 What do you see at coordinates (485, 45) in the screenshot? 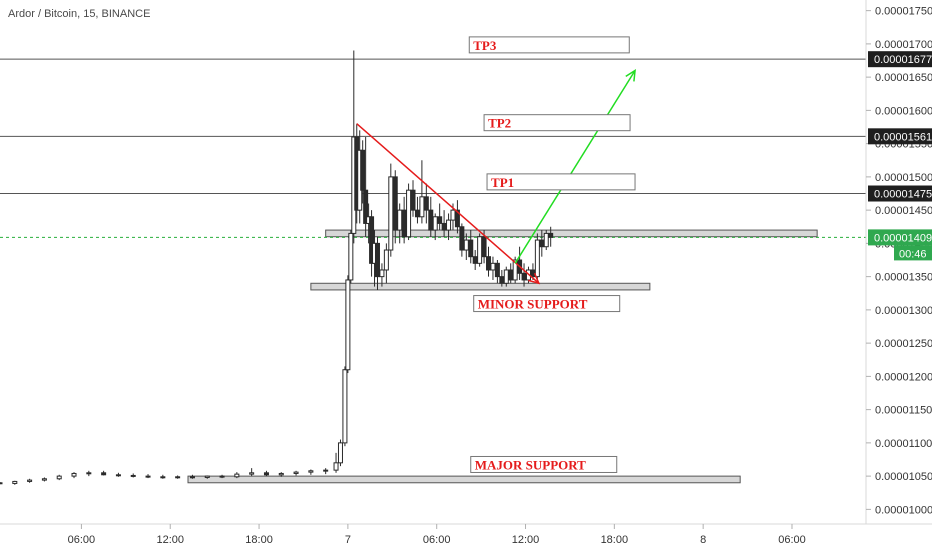
I see `annotation-label: TP3` at bounding box center [485, 45].